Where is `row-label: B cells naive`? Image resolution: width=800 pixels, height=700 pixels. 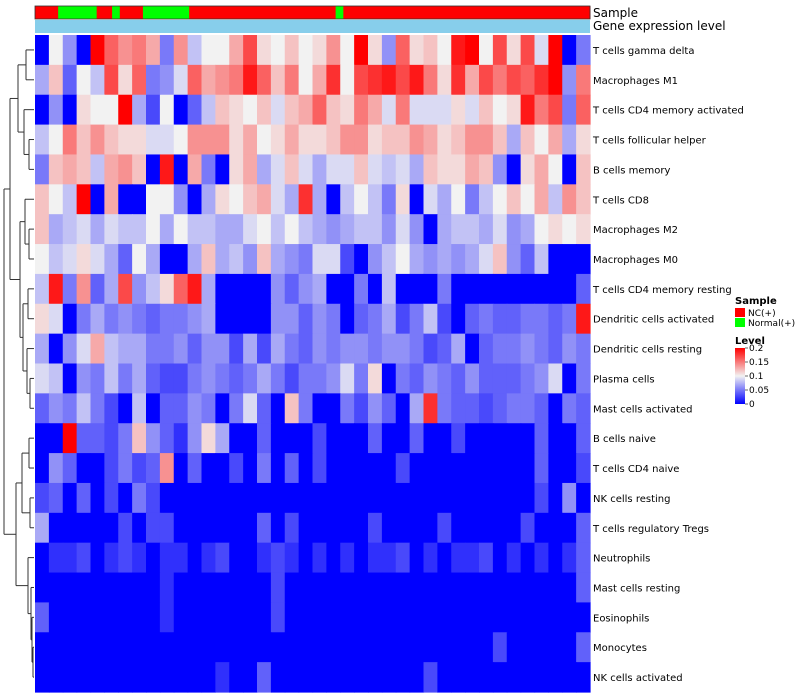
row-label: B cells naive is located at coordinates (624, 439).